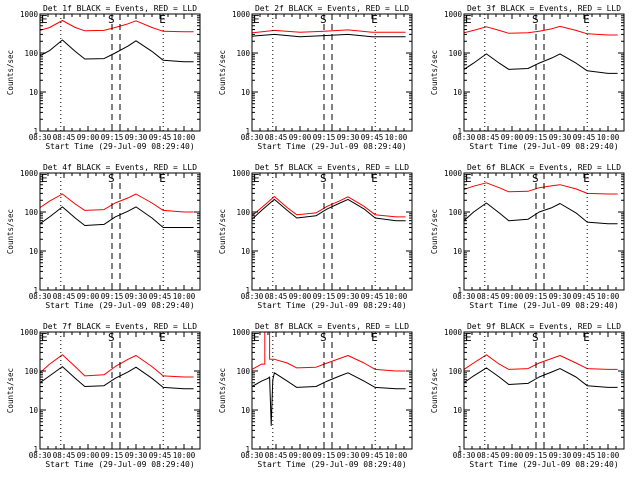 The image size is (640, 480). Describe the element at coordinates (332, 8) in the screenshot. I see `panel-title: Det 2f BLACK = Events, RED = LLD` at that location.